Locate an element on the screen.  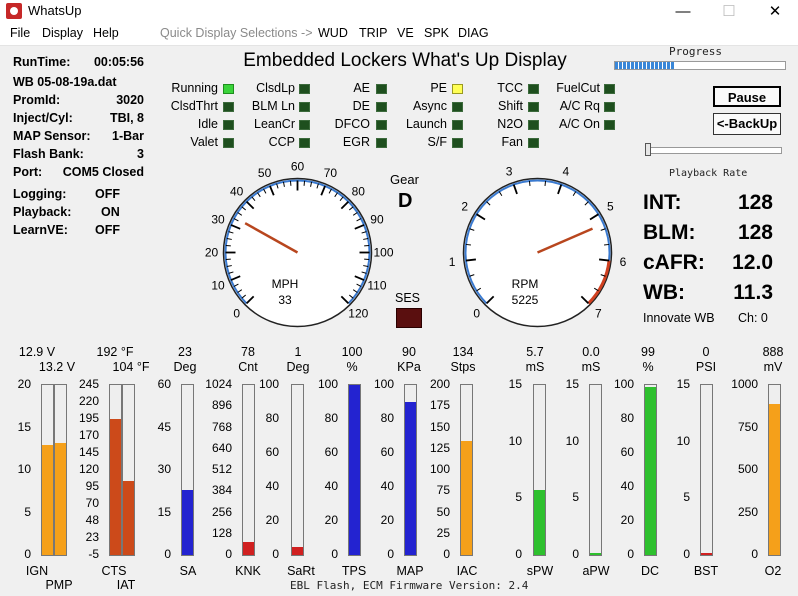
mph-value: 33 is located at coordinates (285, 300).